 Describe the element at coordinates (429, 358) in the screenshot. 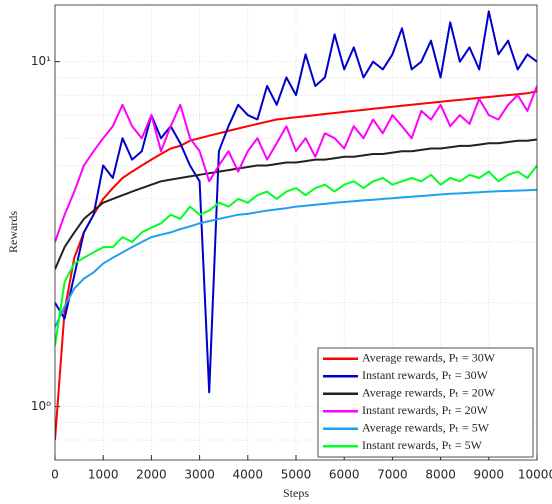

I see `legend-label: Average rewards, Pₜ = 30W` at that location.